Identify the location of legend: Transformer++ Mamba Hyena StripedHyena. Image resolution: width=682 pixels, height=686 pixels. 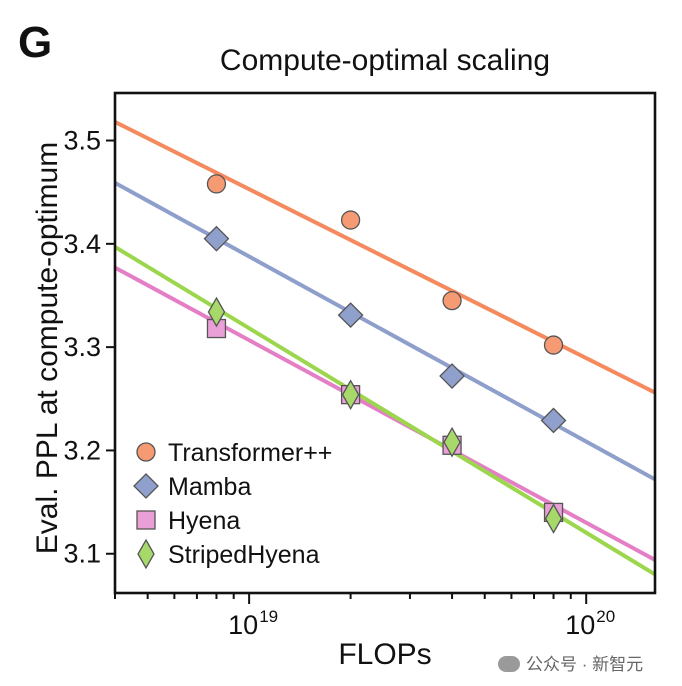
(232, 504).